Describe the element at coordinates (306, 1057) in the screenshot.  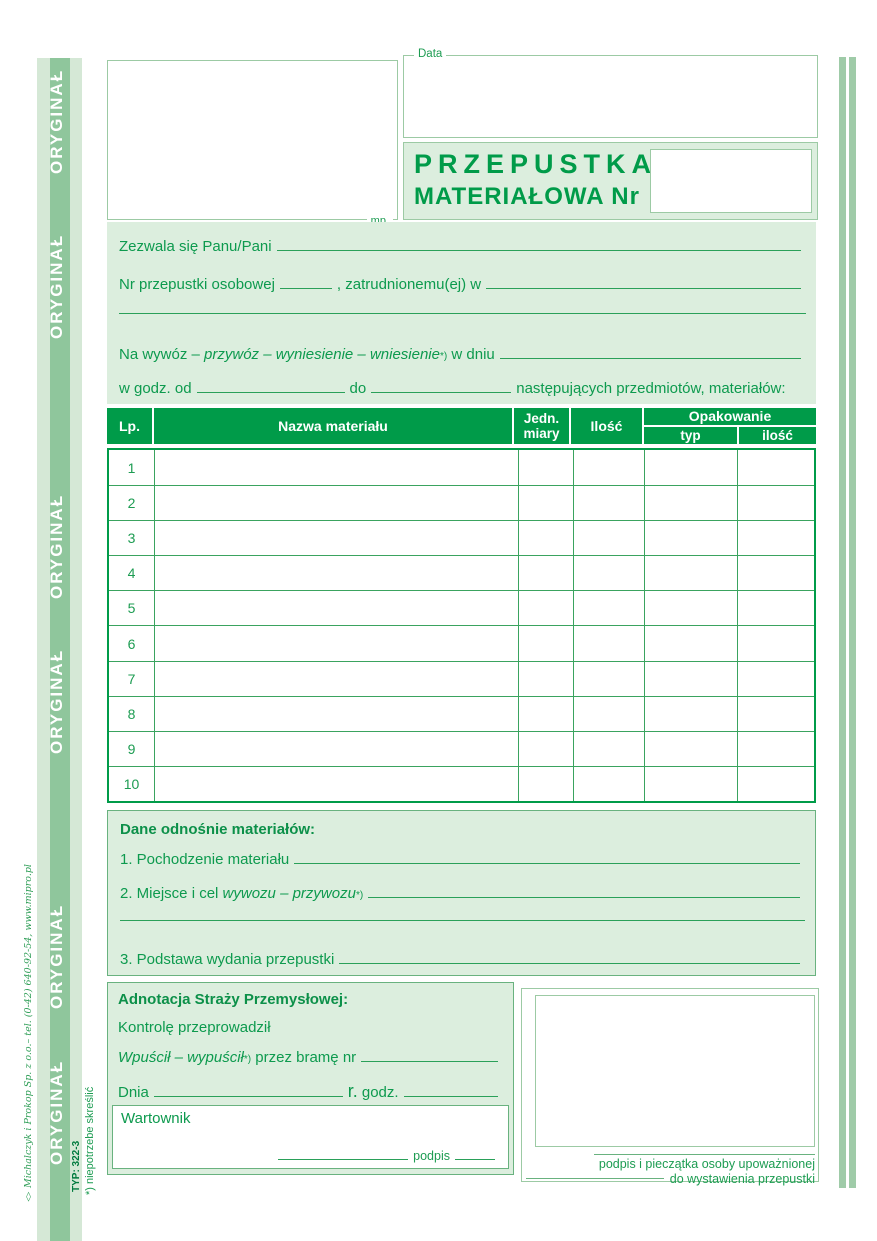
I see `gate-suffix: przez bramę nr` at that location.